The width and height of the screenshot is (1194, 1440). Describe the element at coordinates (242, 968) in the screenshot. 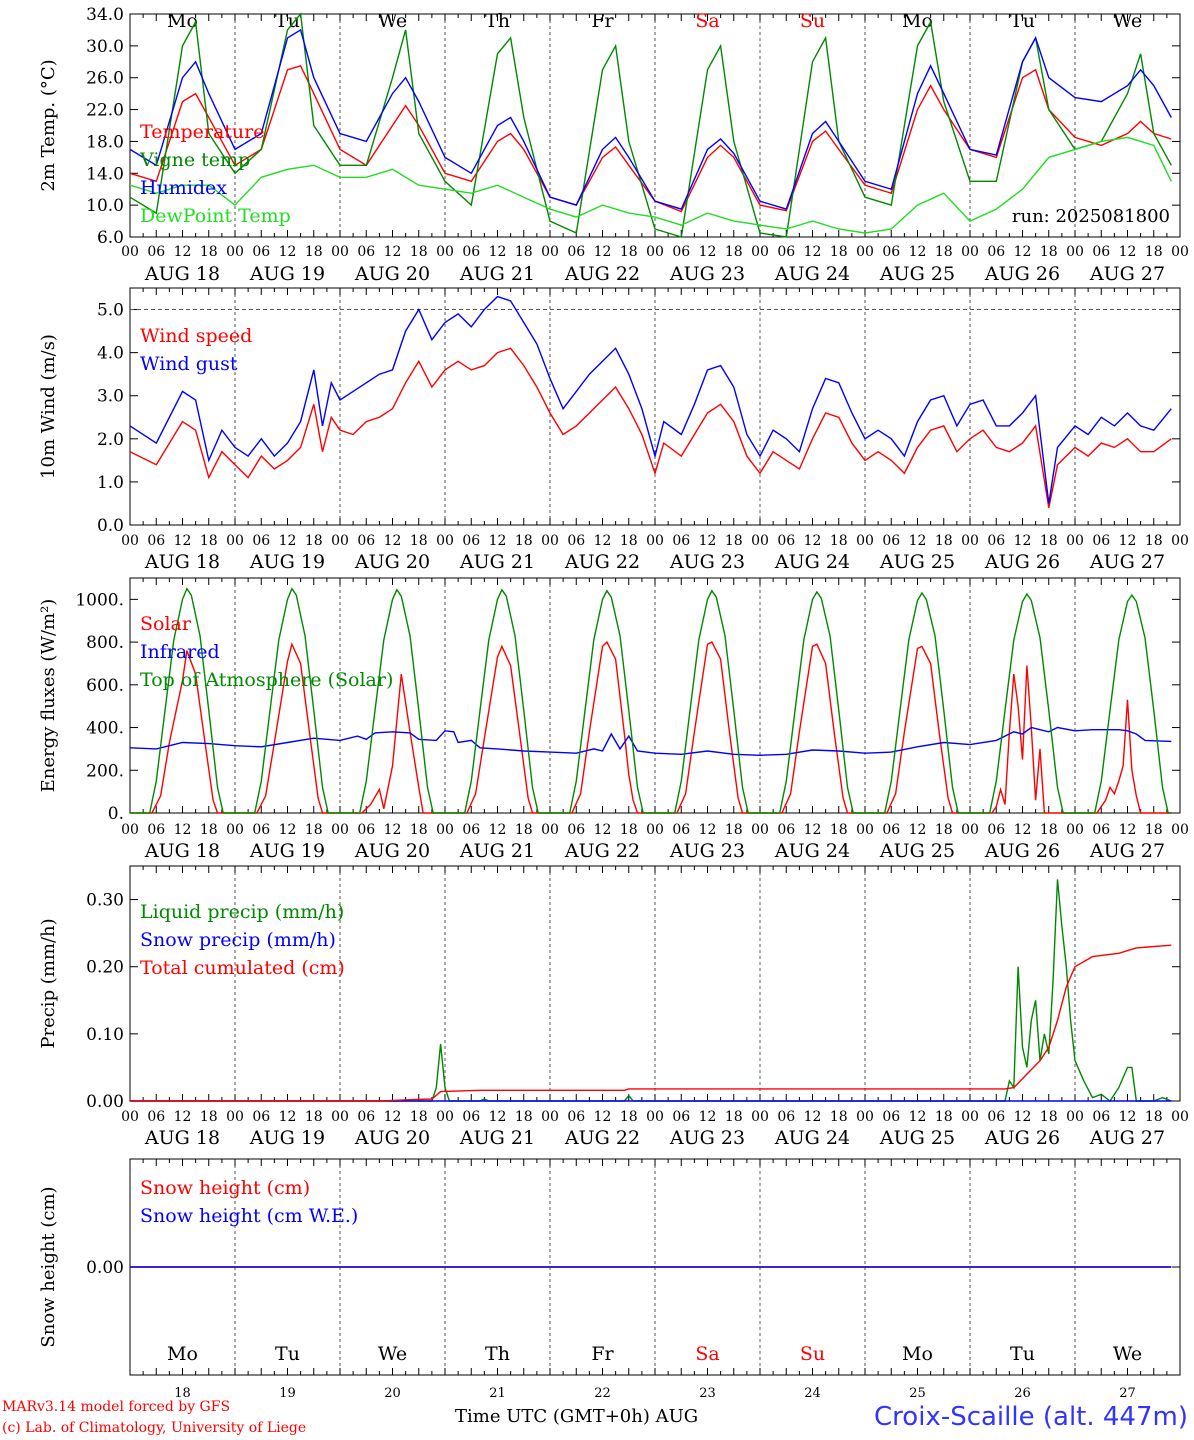

I see `legend-entry: Total cumulated (cm)` at that location.